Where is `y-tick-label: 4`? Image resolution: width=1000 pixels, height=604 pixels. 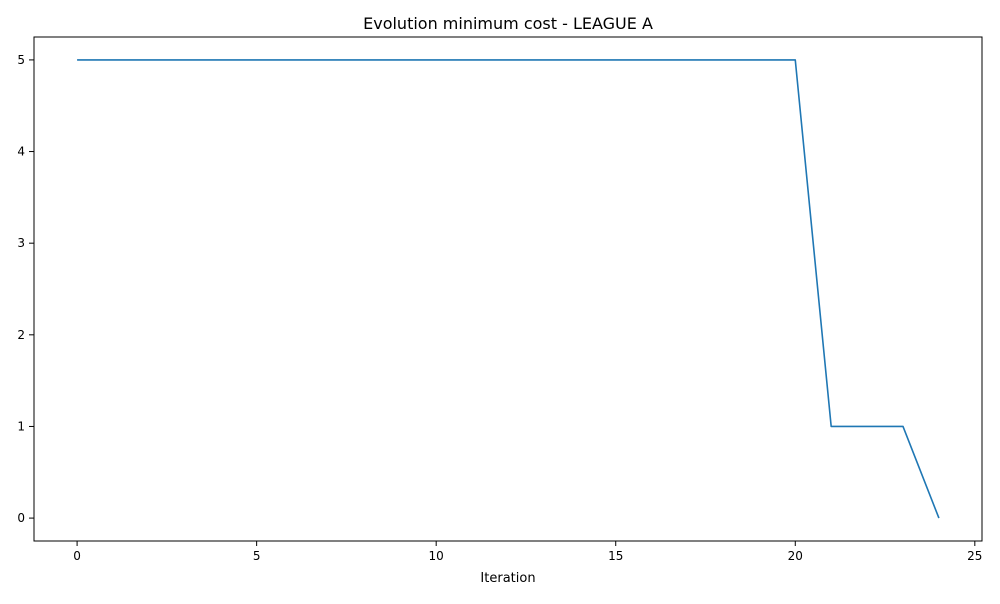
y-tick-label: 4 is located at coordinates (21, 152).